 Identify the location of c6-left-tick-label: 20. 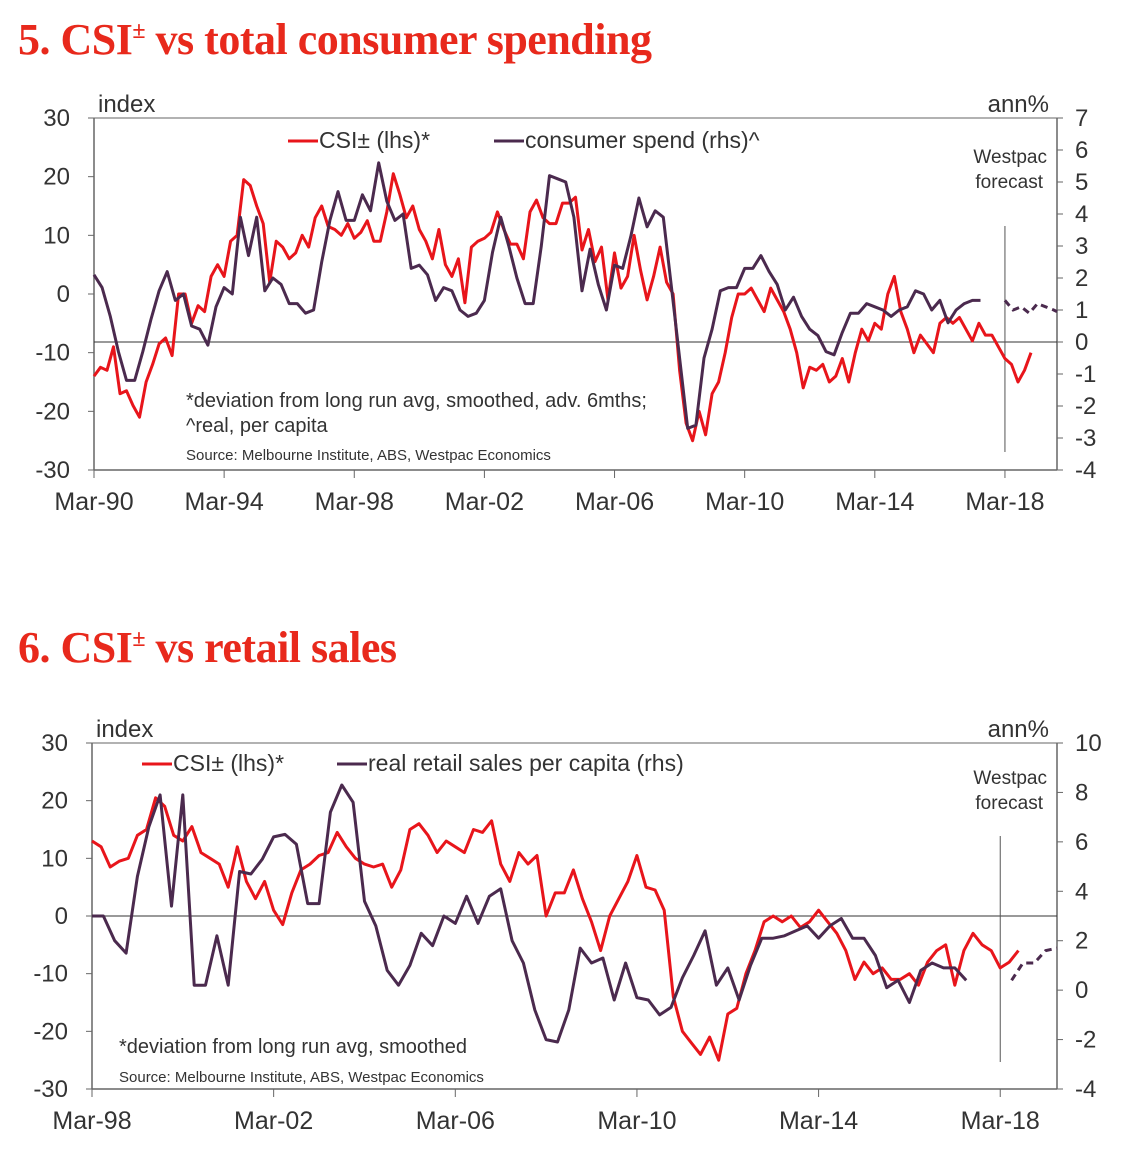
(54, 801).